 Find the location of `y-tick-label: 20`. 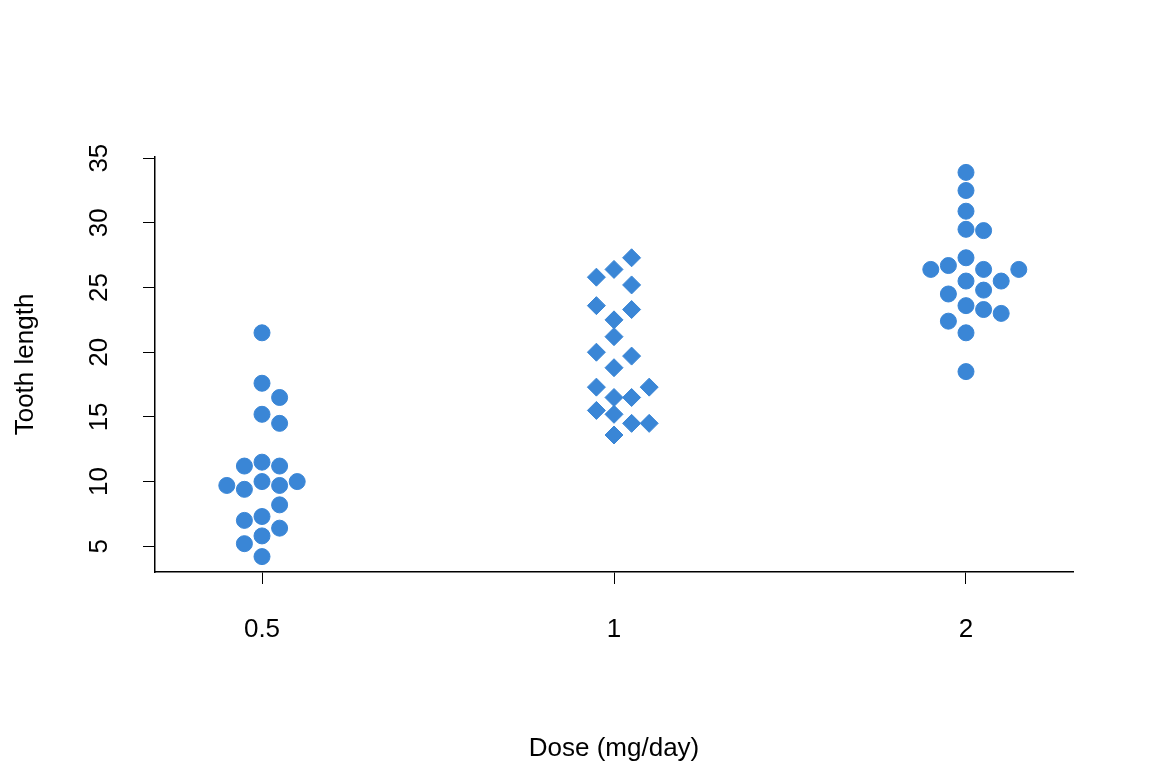

y-tick-label: 20 is located at coordinates (98, 352).